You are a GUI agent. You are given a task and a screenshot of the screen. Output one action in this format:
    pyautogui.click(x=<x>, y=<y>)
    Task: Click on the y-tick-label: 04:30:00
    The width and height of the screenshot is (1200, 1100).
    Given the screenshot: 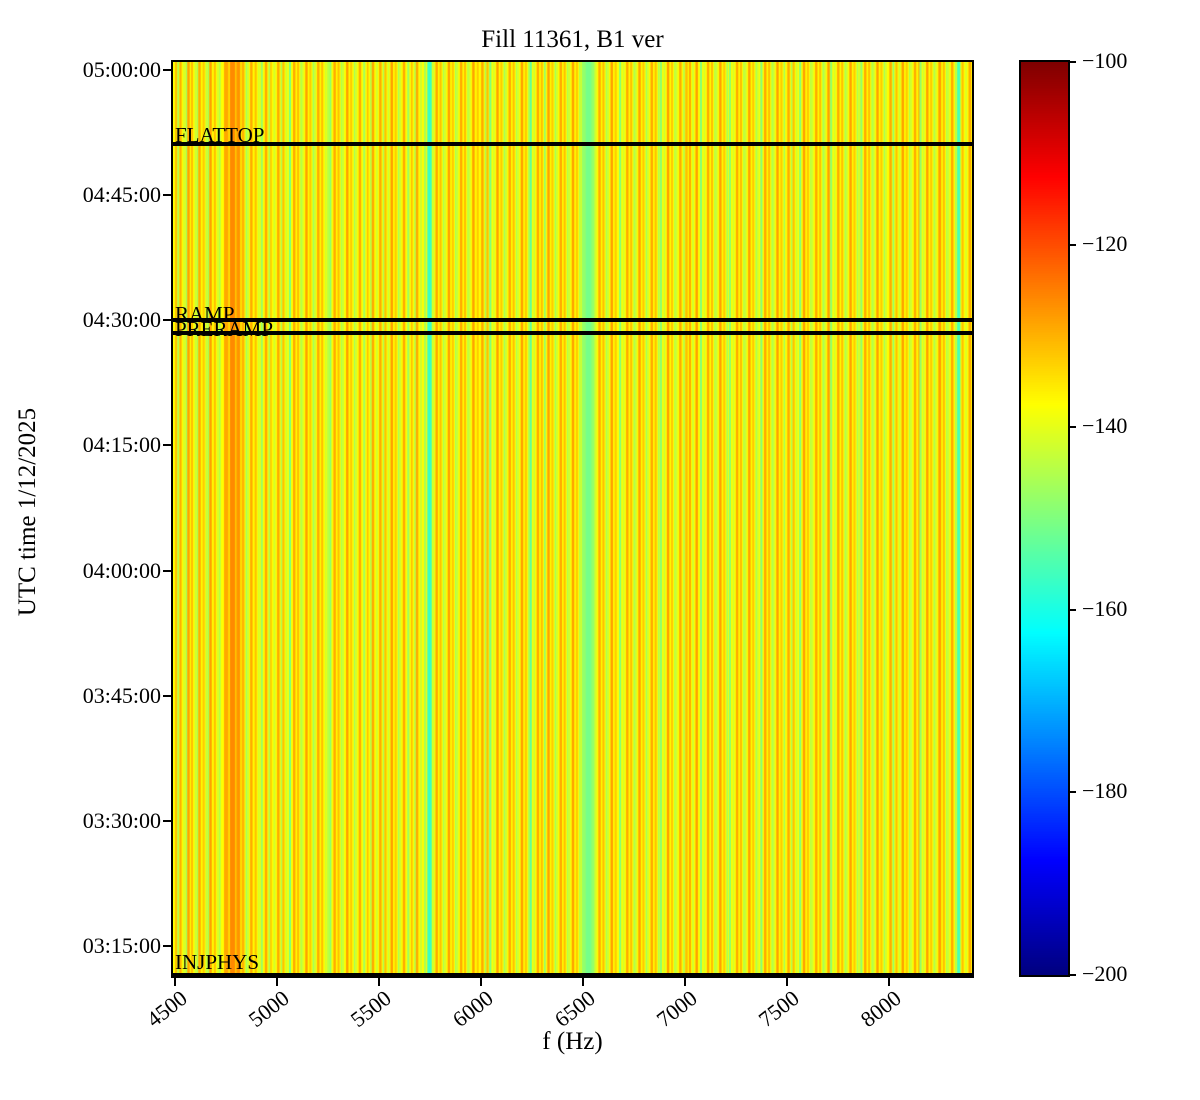 What is the action you would take?
    pyautogui.click(x=121, y=320)
    